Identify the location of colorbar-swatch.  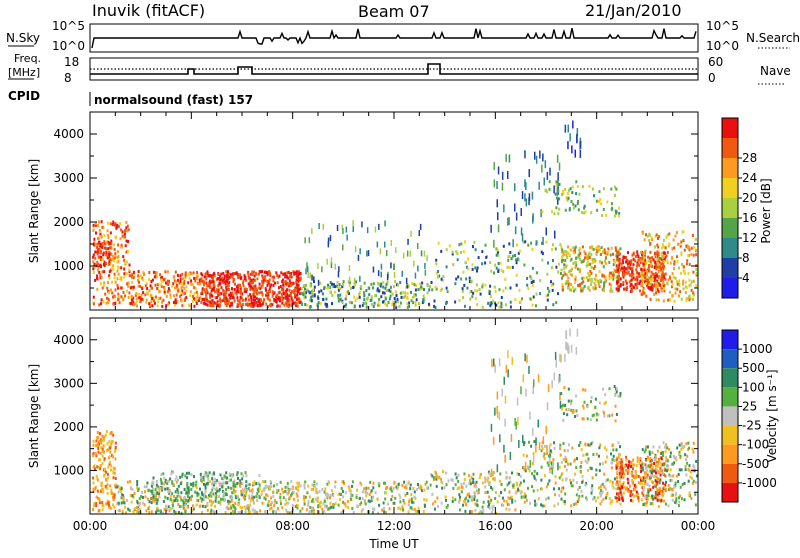
(730, 248).